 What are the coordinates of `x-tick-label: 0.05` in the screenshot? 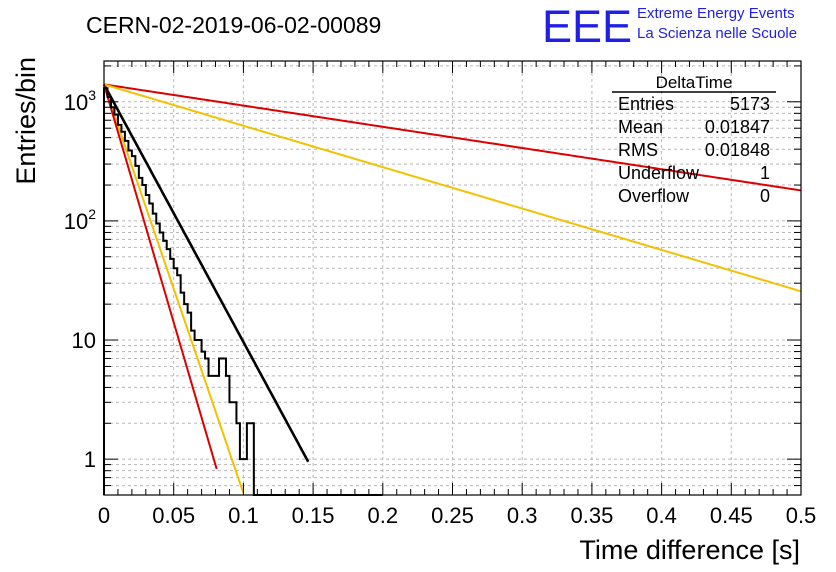 It's located at (173, 515).